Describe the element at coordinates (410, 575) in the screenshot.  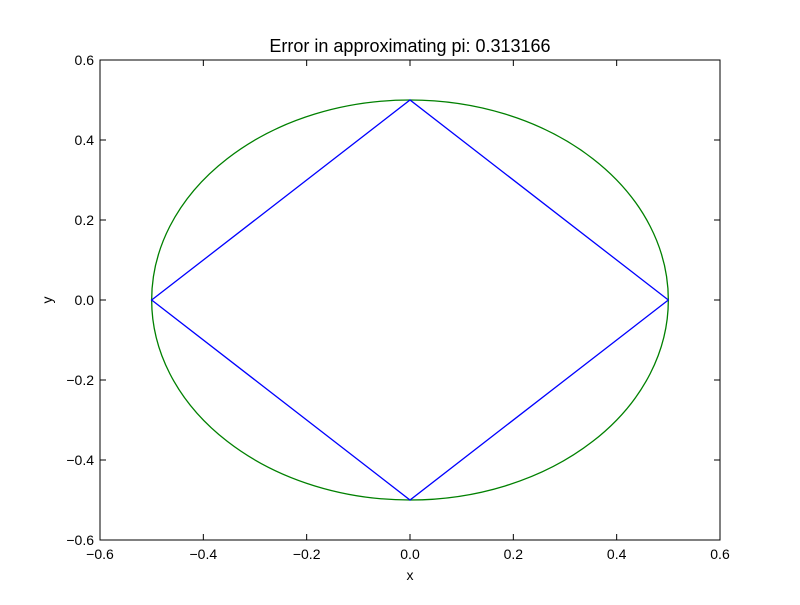
I see `x-axis-label: x` at that location.